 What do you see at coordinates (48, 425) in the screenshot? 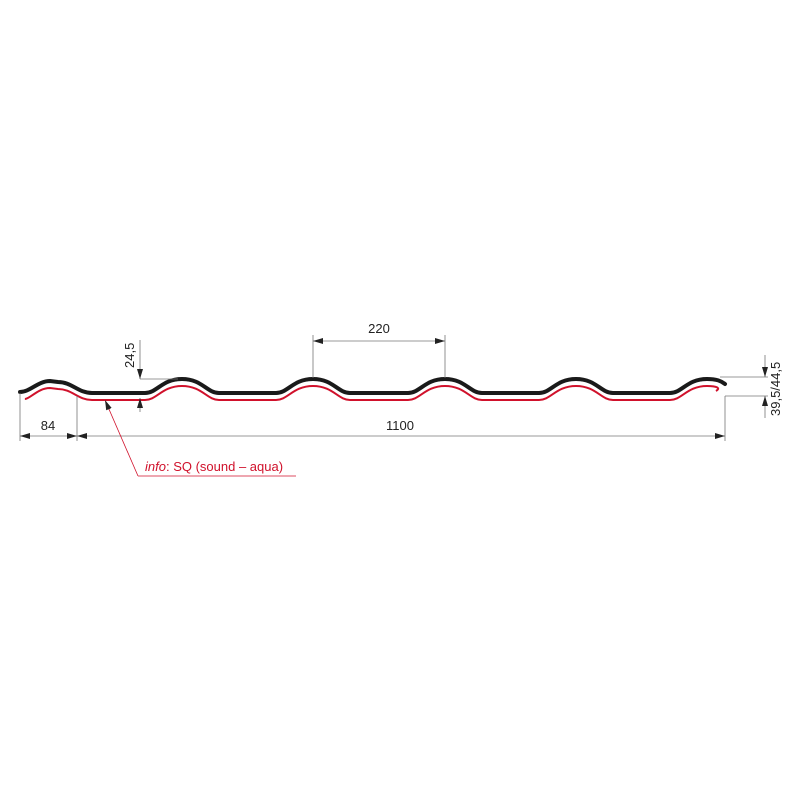
I see `end-overlap-label: 84` at bounding box center [48, 425].